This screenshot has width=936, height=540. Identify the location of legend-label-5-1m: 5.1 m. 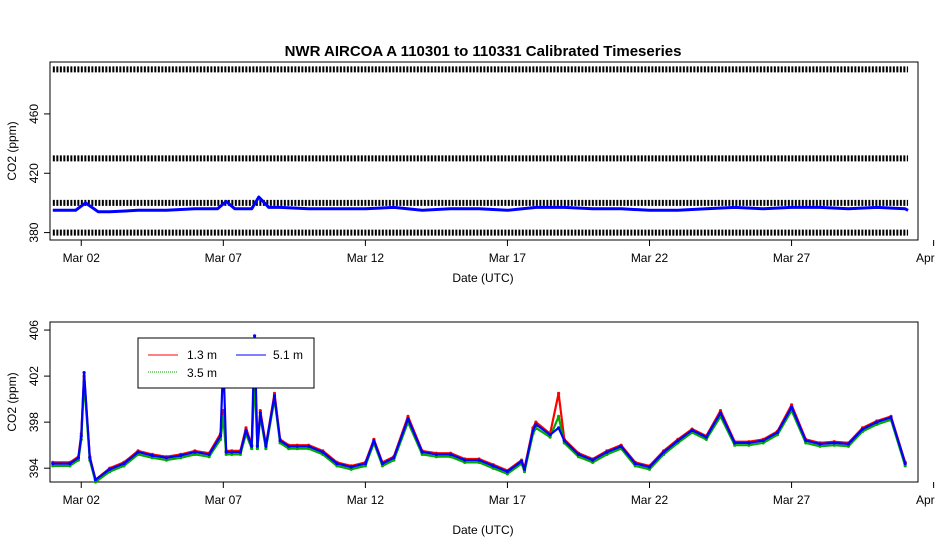
(288, 355).